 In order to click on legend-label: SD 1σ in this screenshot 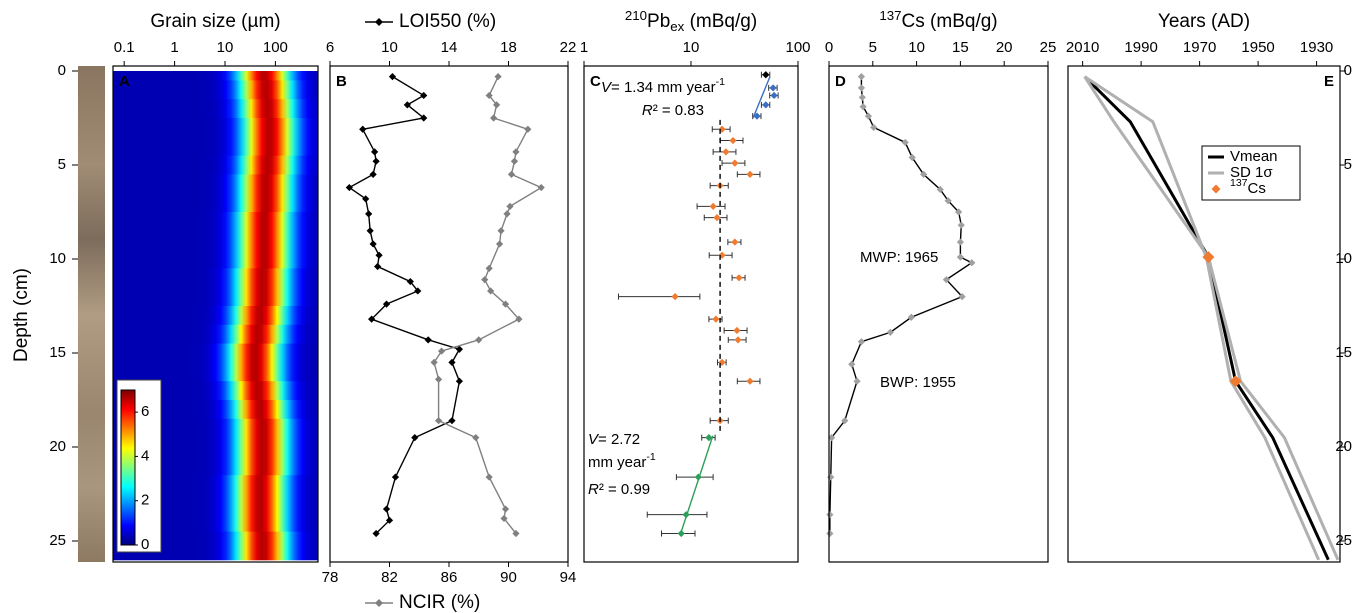, I will do `click(1251, 172)`.